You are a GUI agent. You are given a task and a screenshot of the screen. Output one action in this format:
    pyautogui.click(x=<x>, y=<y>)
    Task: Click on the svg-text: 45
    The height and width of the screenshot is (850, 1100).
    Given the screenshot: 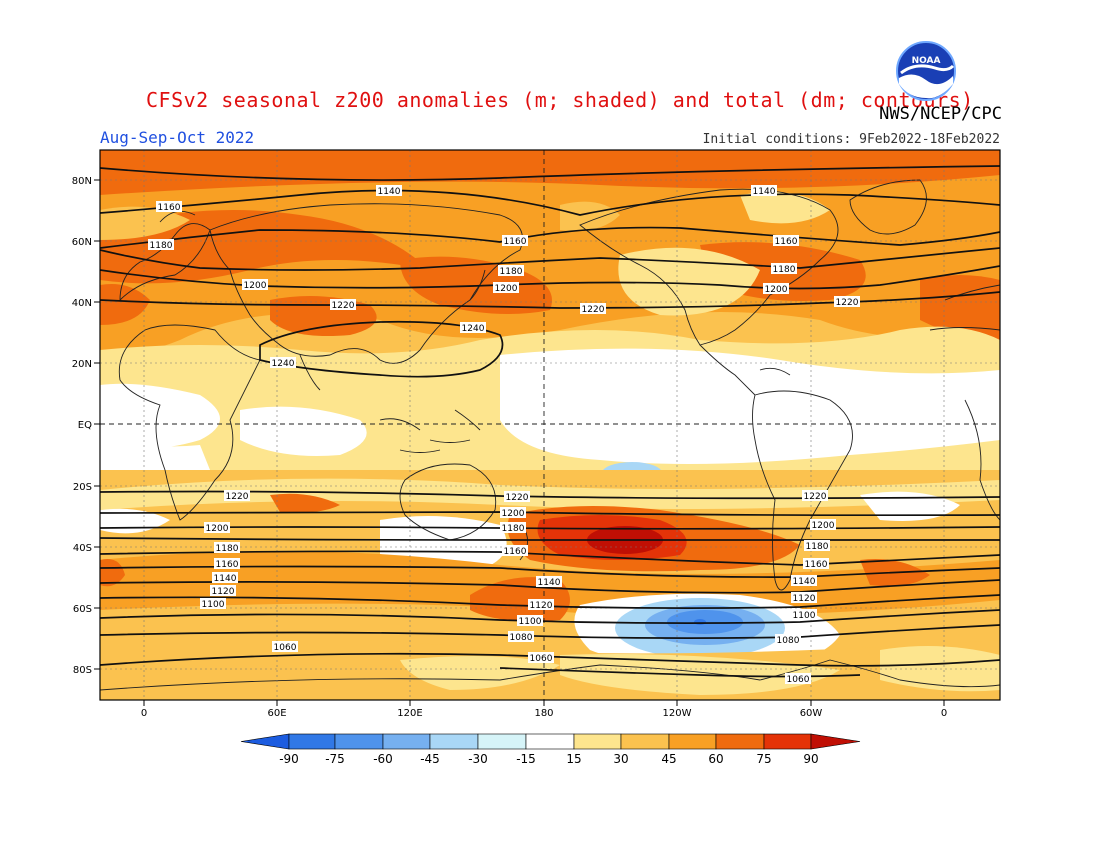 What is the action you would take?
    pyautogui.click(x=668, y=759)
    